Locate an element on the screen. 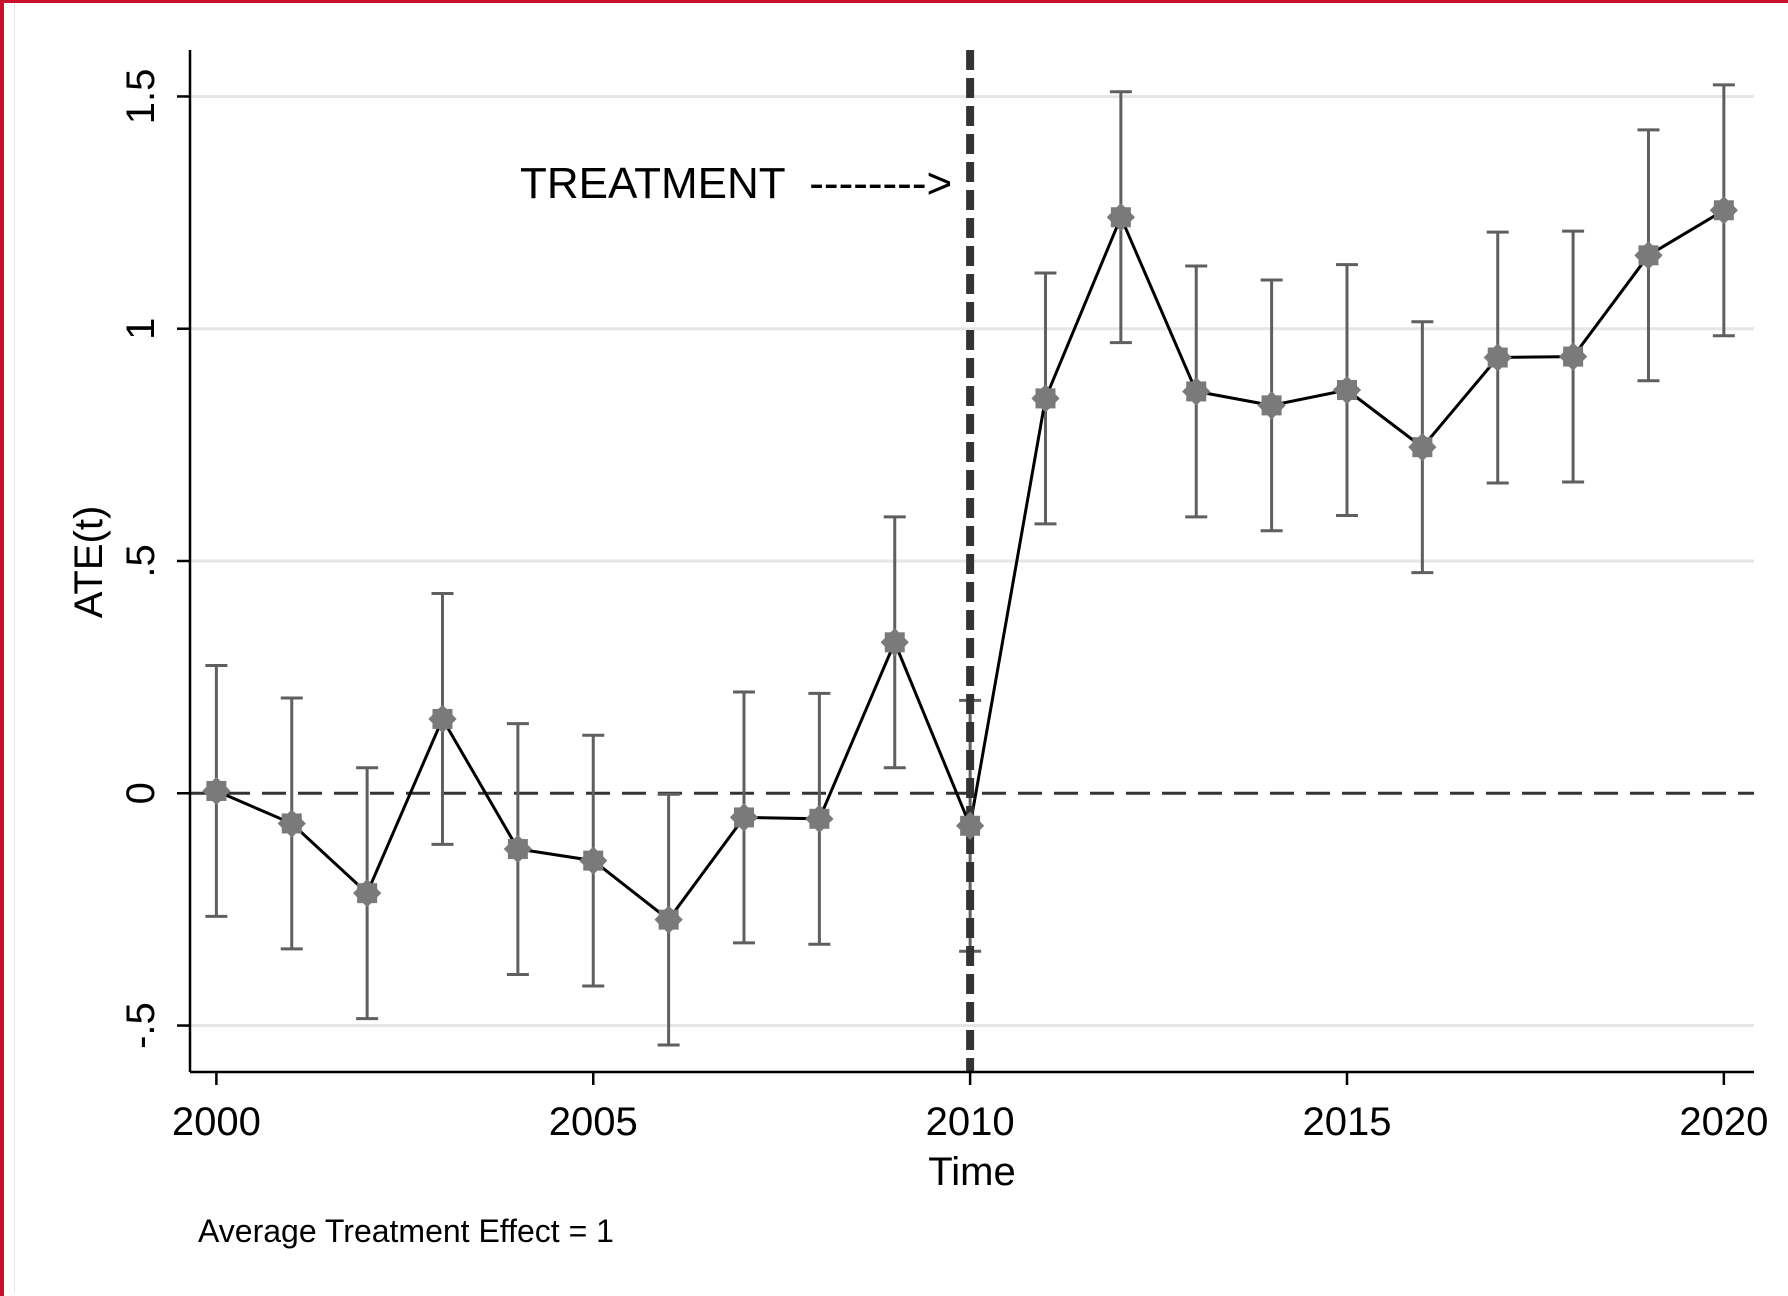  y-tick-label: 0 is located at coordinates (141, 793).